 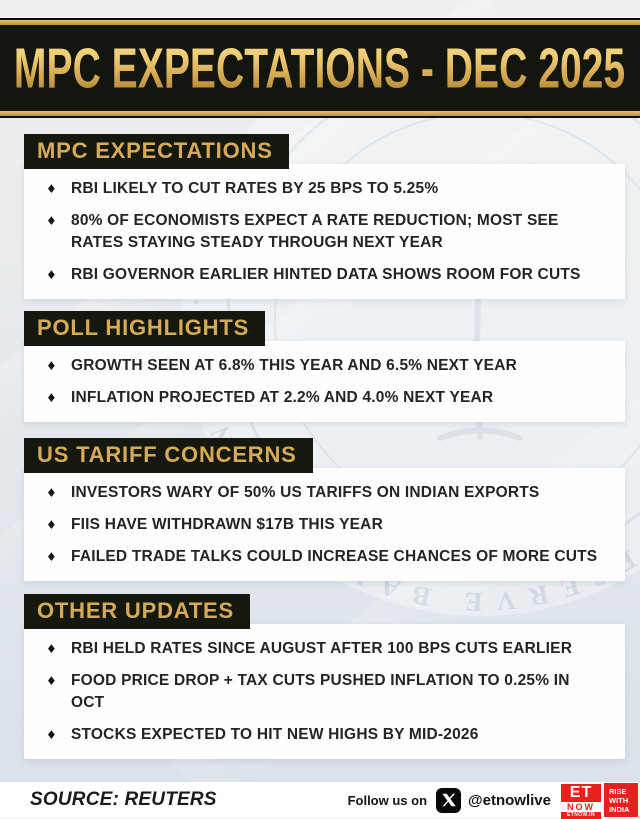 I want to click on x-twitter-icon, so click(x=449, y=800).